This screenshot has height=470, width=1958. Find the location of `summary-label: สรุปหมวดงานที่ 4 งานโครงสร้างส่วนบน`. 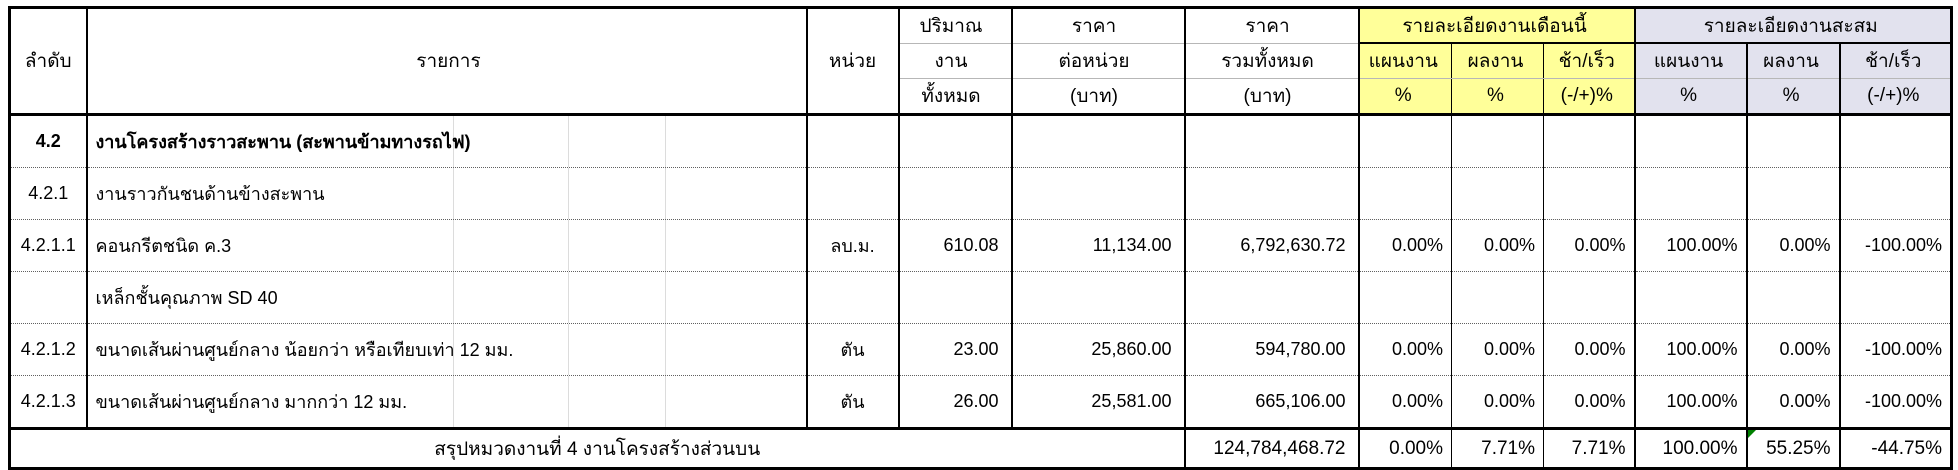

summary-label: สรุปหมวดงานที่ 4 งานโครงสร้างส่วนบน is located at coordinates (597, 448).